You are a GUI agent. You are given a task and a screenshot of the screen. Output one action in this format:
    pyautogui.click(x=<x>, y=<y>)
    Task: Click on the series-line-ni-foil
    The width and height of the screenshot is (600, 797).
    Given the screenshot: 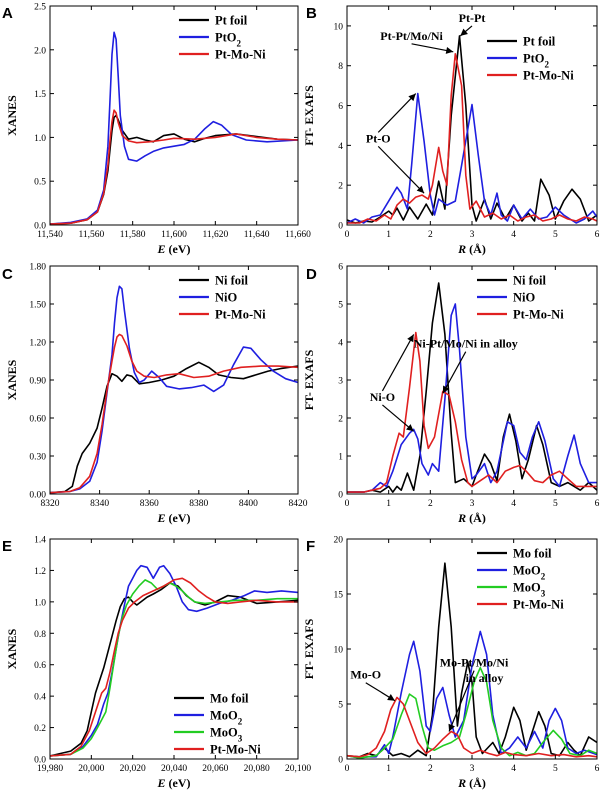 What is the action you would take?
    pyautogui.click(x=174, y=427)
    